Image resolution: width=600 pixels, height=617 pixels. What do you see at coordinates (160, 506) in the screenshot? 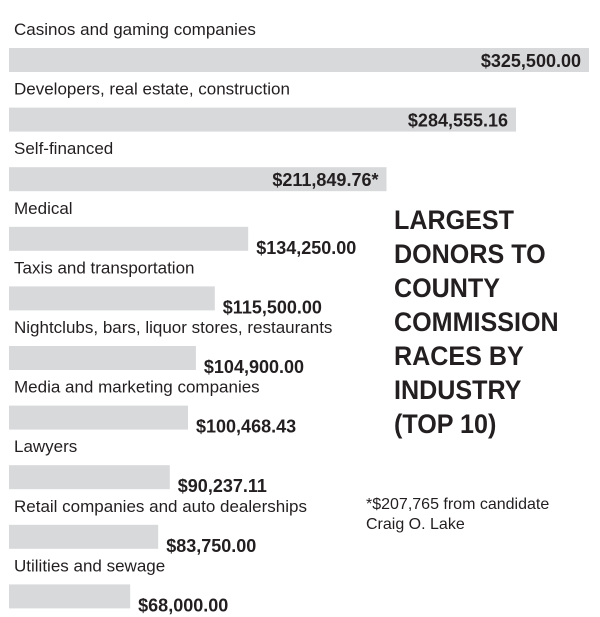
I see `category-label: Retail companies and auto dealerships` at bounding box center [160, 506].